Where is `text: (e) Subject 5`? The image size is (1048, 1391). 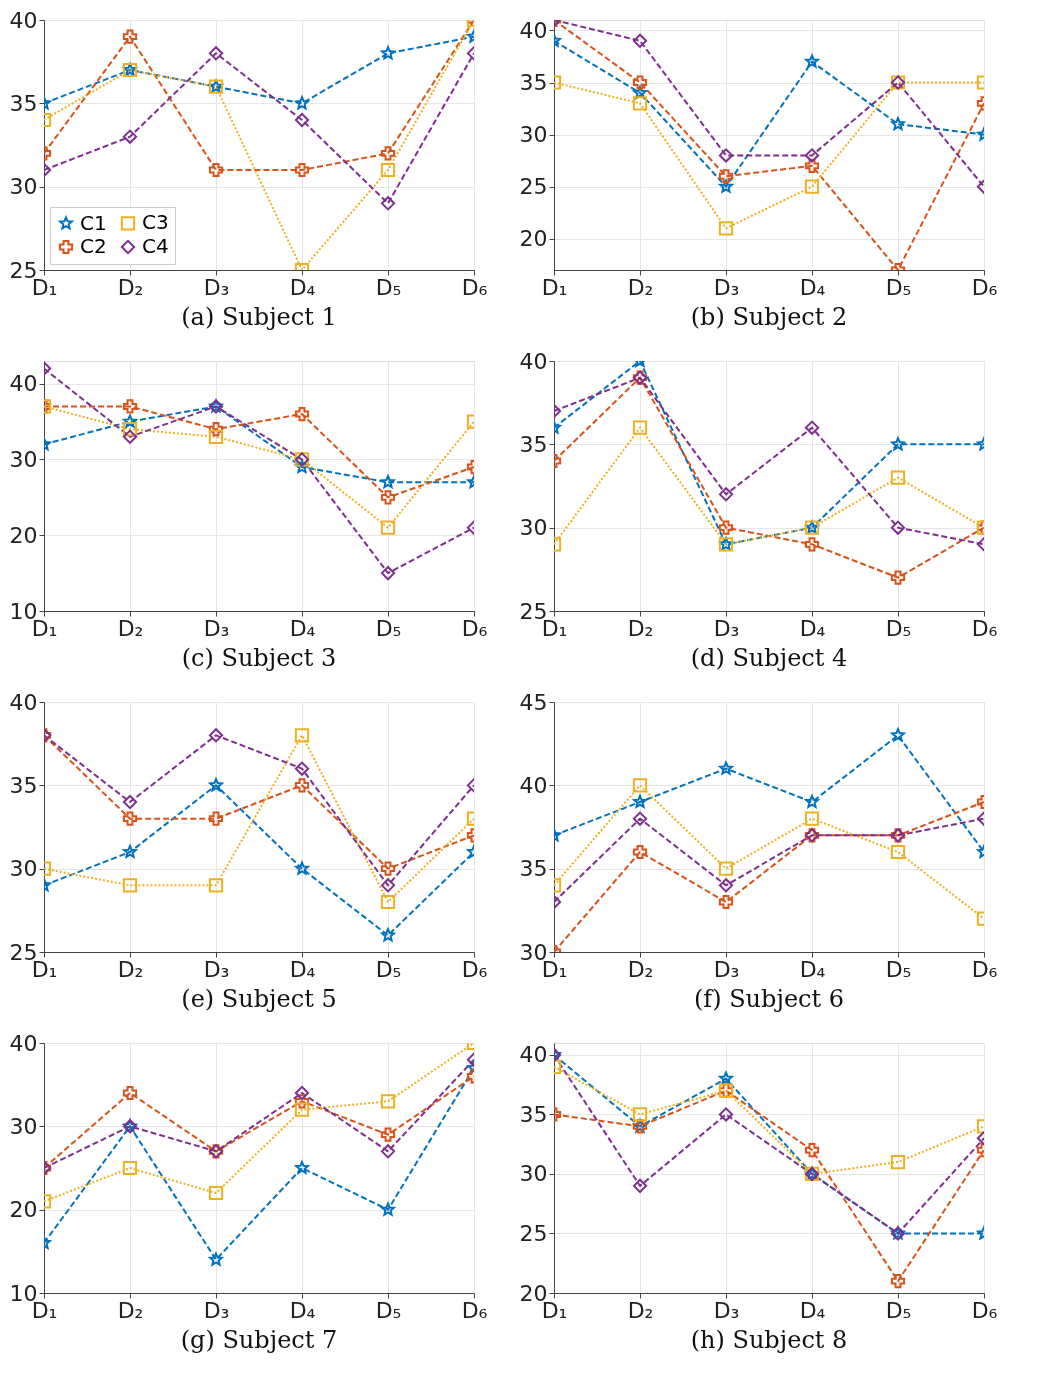
text: (e) Subject 5 is located at coordinates (259, 999).